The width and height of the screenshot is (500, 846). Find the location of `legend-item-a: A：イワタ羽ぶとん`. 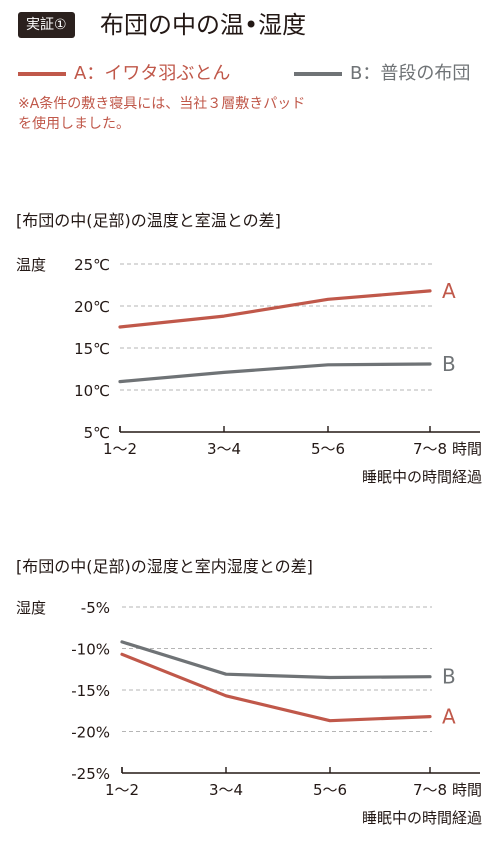

legend-item-a: A：イワタ羽ぶとん is located at coordinates (124, 74).